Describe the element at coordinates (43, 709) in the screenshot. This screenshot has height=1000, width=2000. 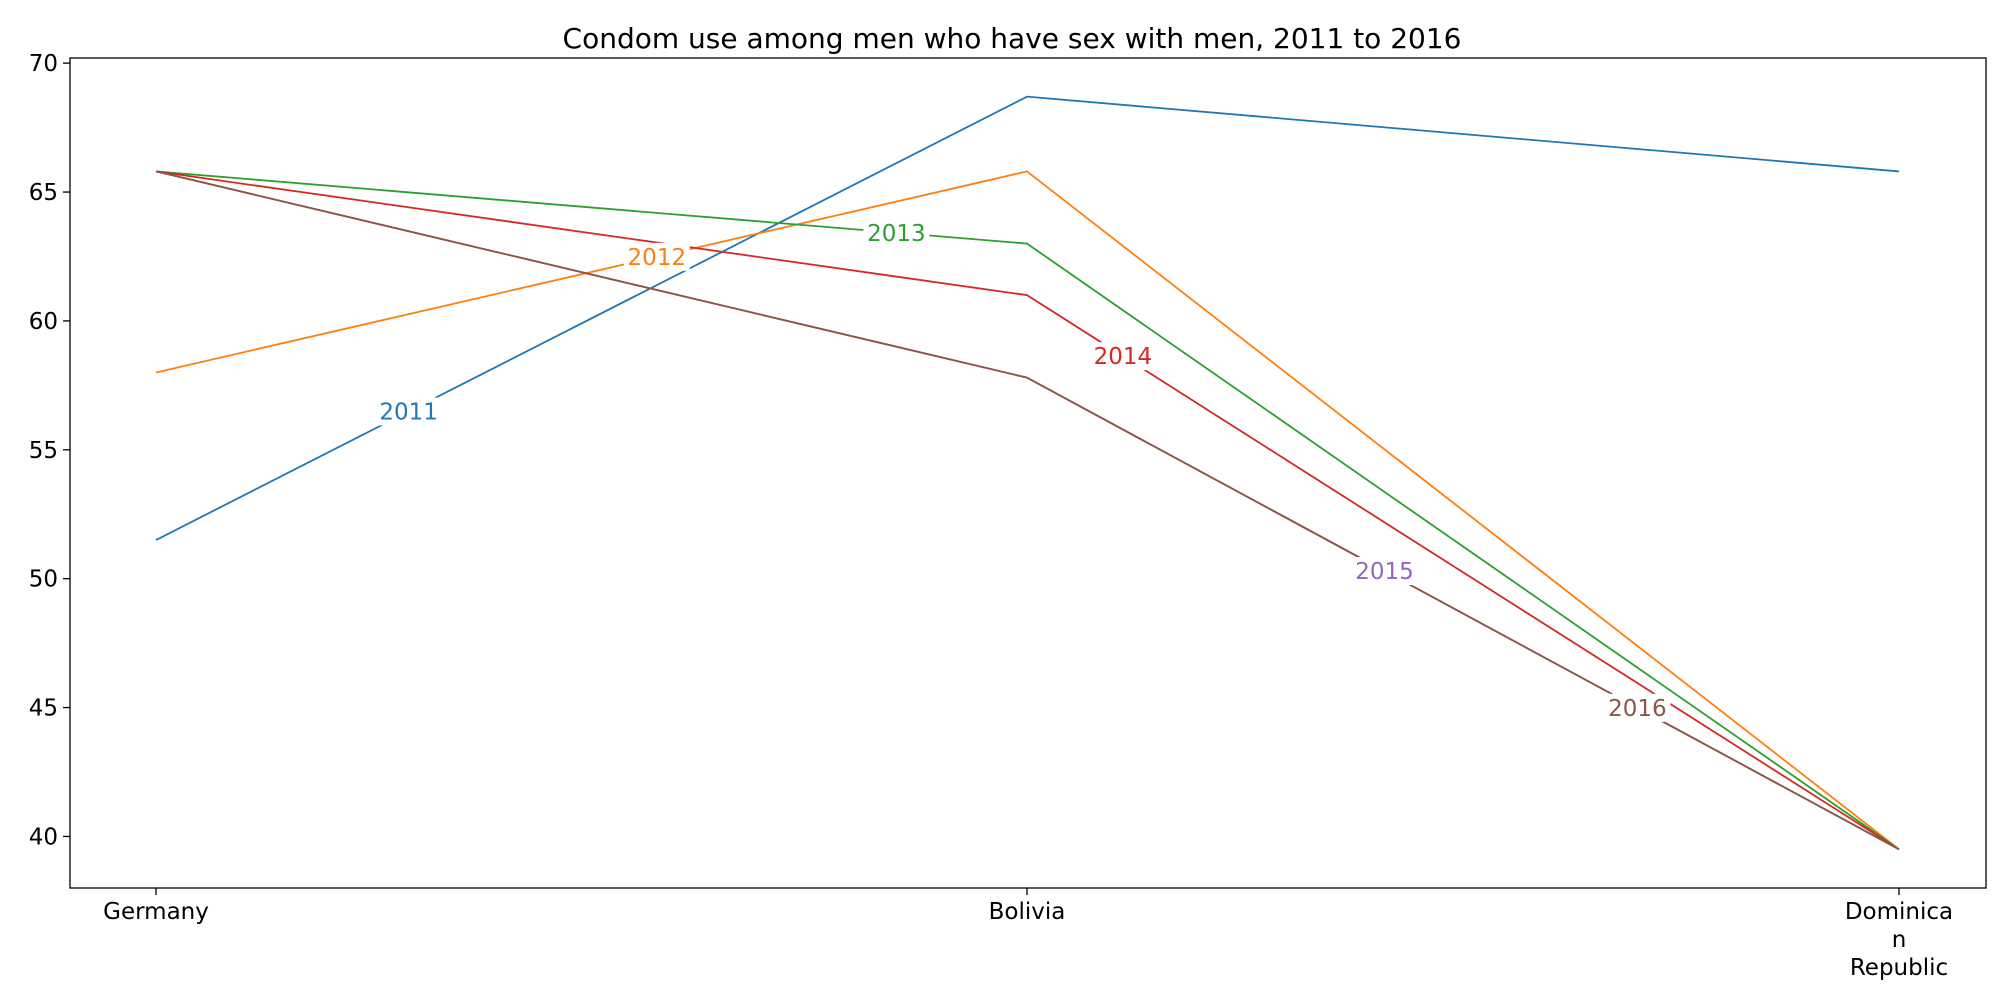
I see `y-tick-label: 45` at that location.